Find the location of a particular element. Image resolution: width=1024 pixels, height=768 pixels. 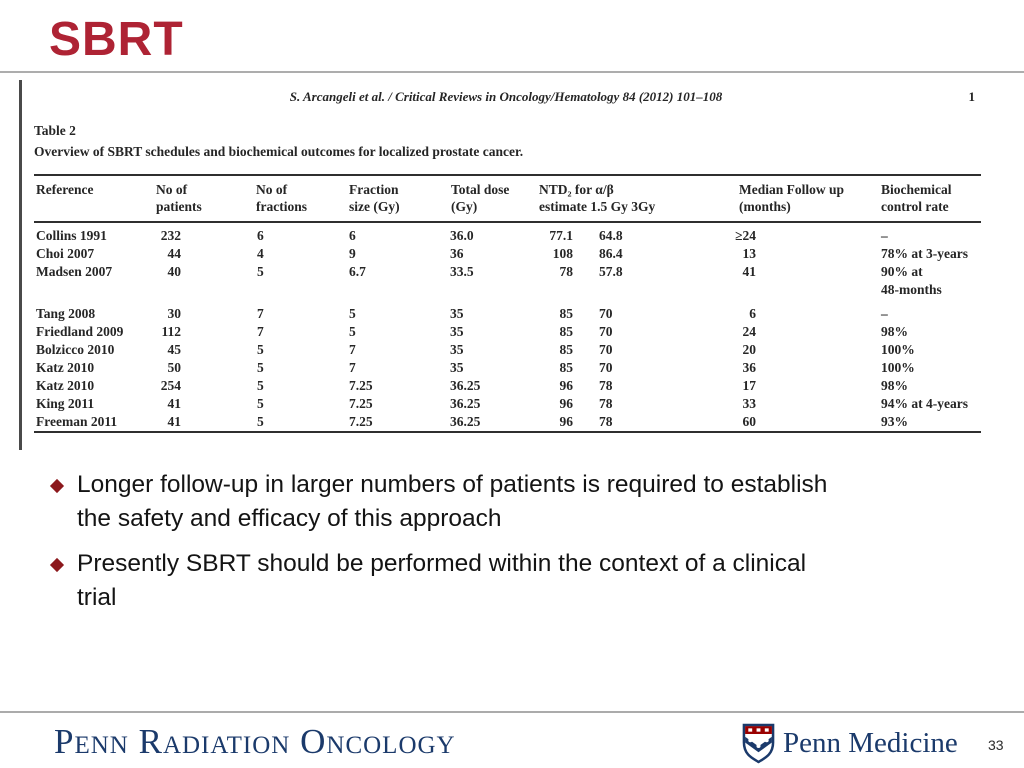

cell-followup: 20 is located at coordinates (749, 349).